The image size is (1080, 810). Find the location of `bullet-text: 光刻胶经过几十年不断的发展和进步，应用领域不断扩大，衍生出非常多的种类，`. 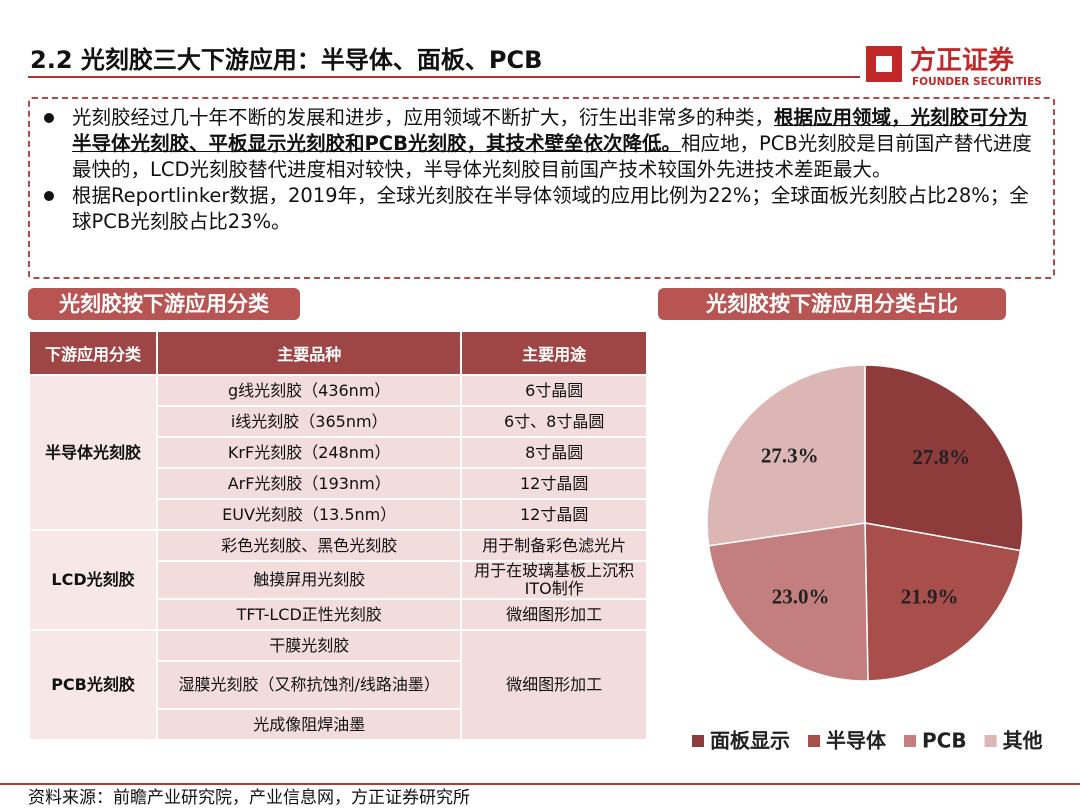

bullet-text: 光刻胶经过几十年不断的发展和进步，应用领域不断扩大，衍生出非常多的种类， is located at coordinates (423, 117).